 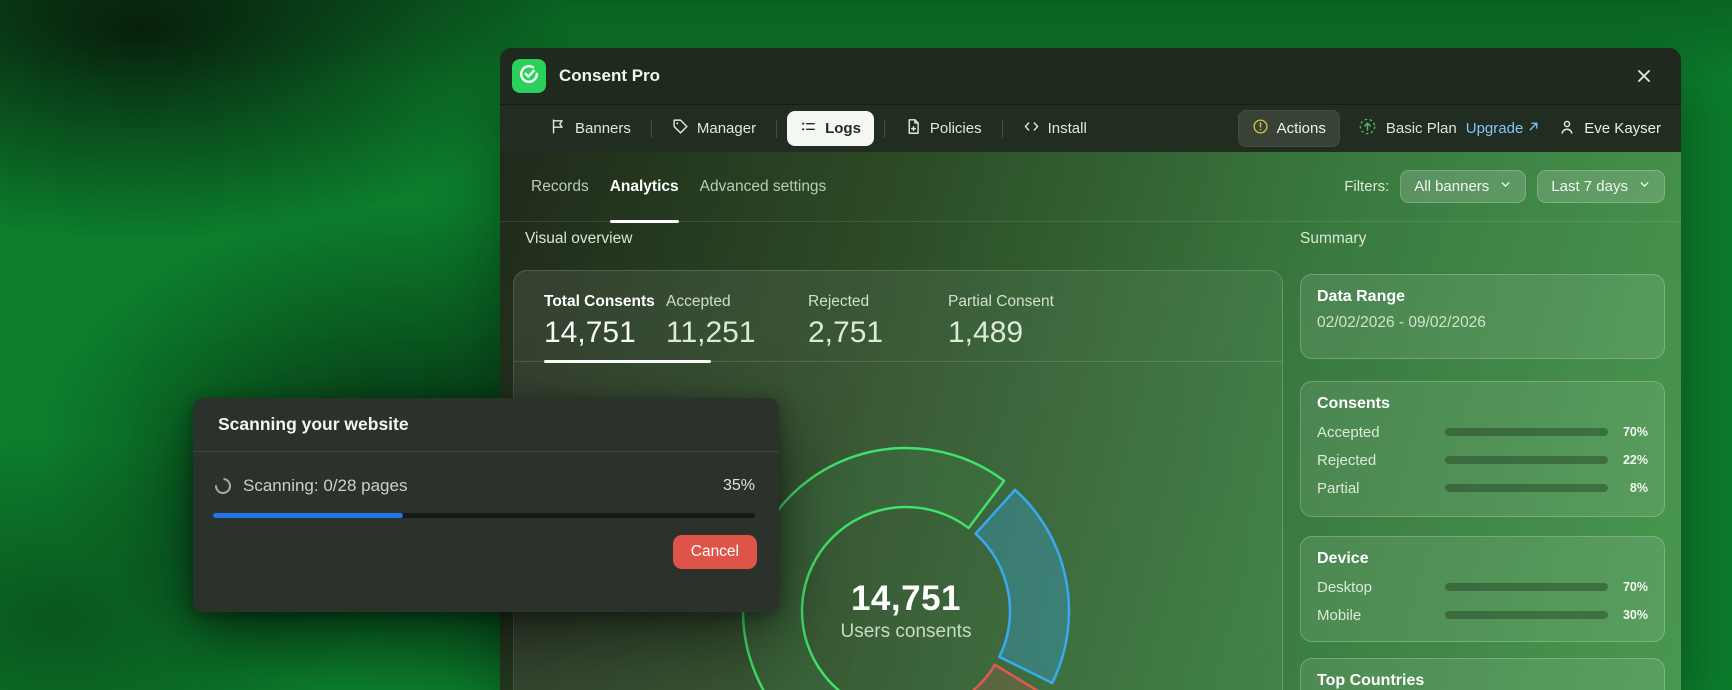 I want to click on subtab-analytics: Analytics, so click(x=644, y=187).